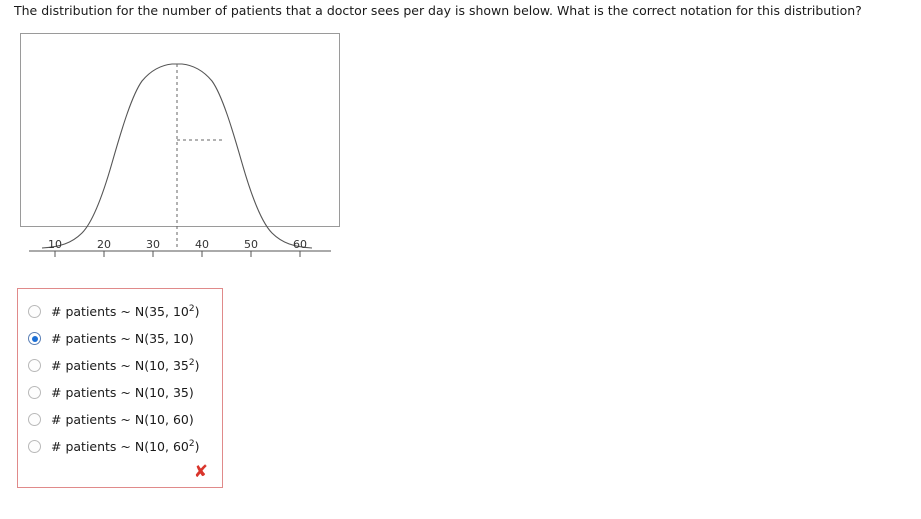 This screenshot has height=519, width=921. I want to click on answer-option-1: # patients ~ N(35, 10), so click(120, 338).